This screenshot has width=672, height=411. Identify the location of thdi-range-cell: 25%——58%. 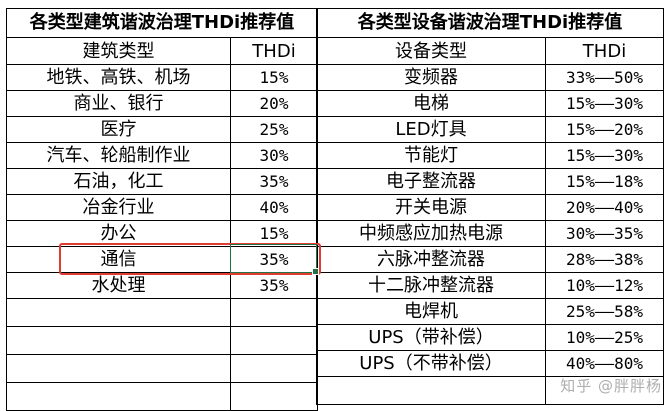
(604, 311).